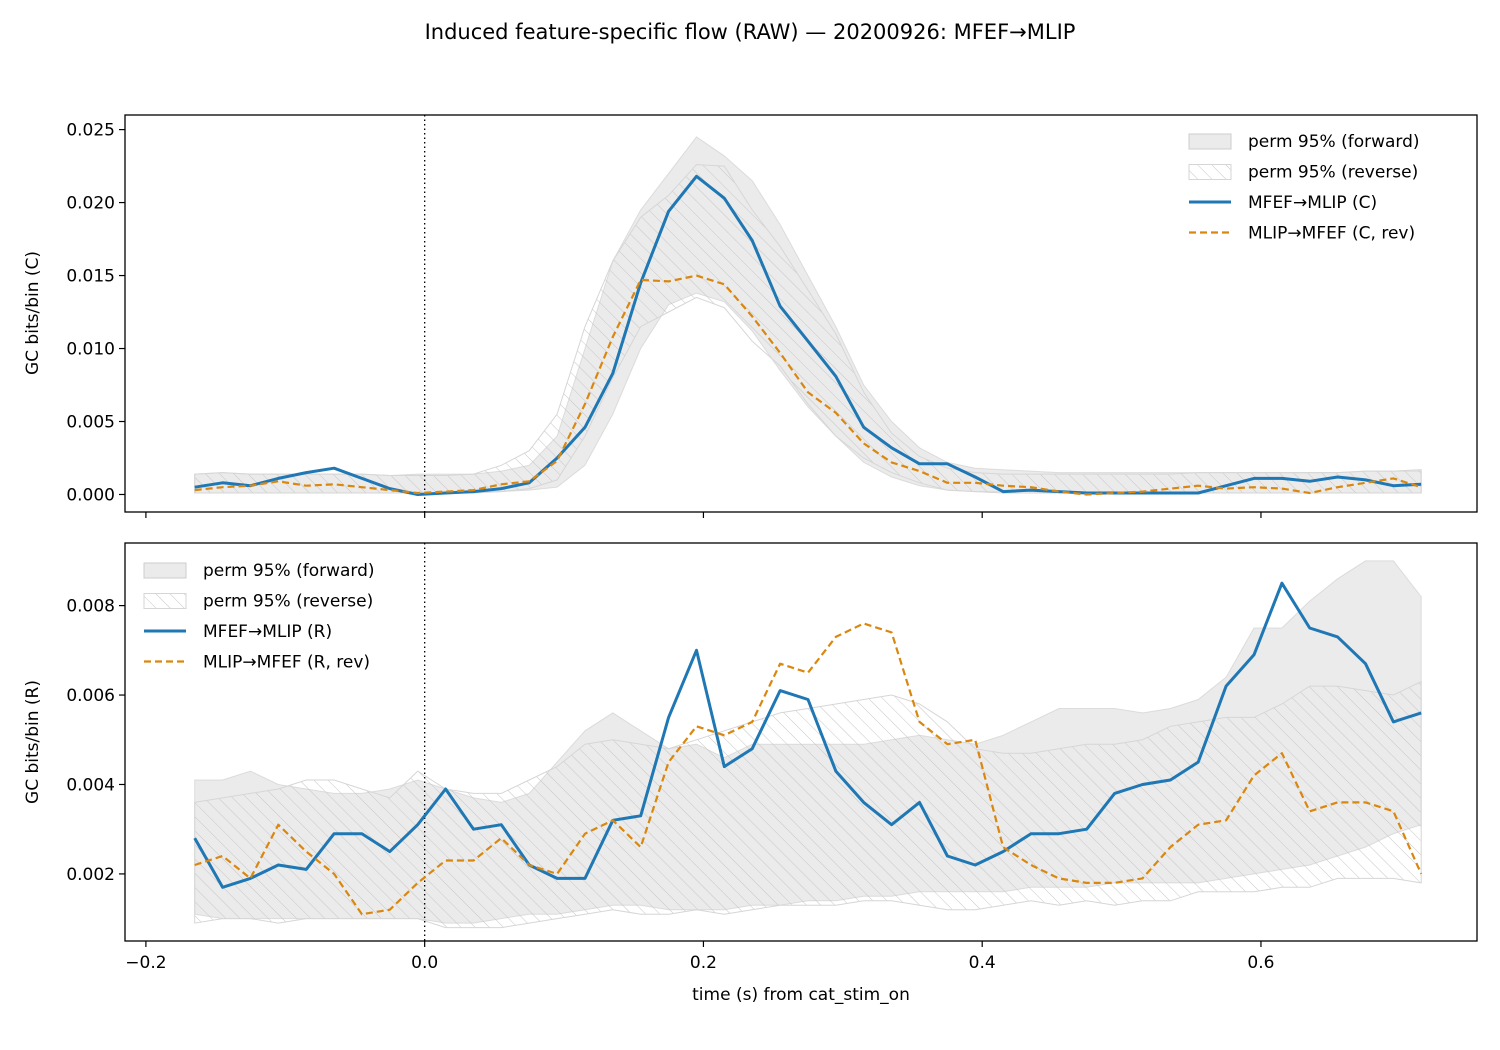 The image size is (1500, 1050). I want to click on bottom-y-tick-label: 0.008, so click(90, 607).